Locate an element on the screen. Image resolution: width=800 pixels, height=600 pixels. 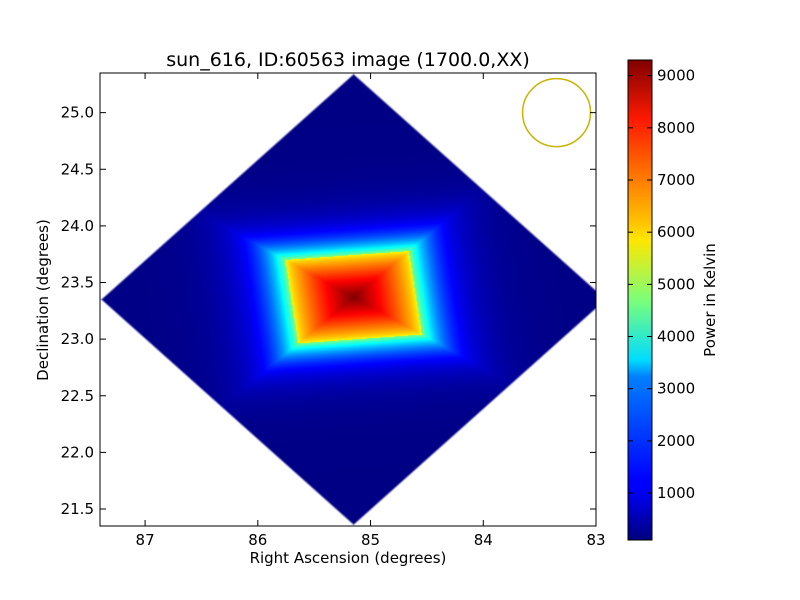
colorbar-tick-label: 7000 is located at coordinates (676, 180).